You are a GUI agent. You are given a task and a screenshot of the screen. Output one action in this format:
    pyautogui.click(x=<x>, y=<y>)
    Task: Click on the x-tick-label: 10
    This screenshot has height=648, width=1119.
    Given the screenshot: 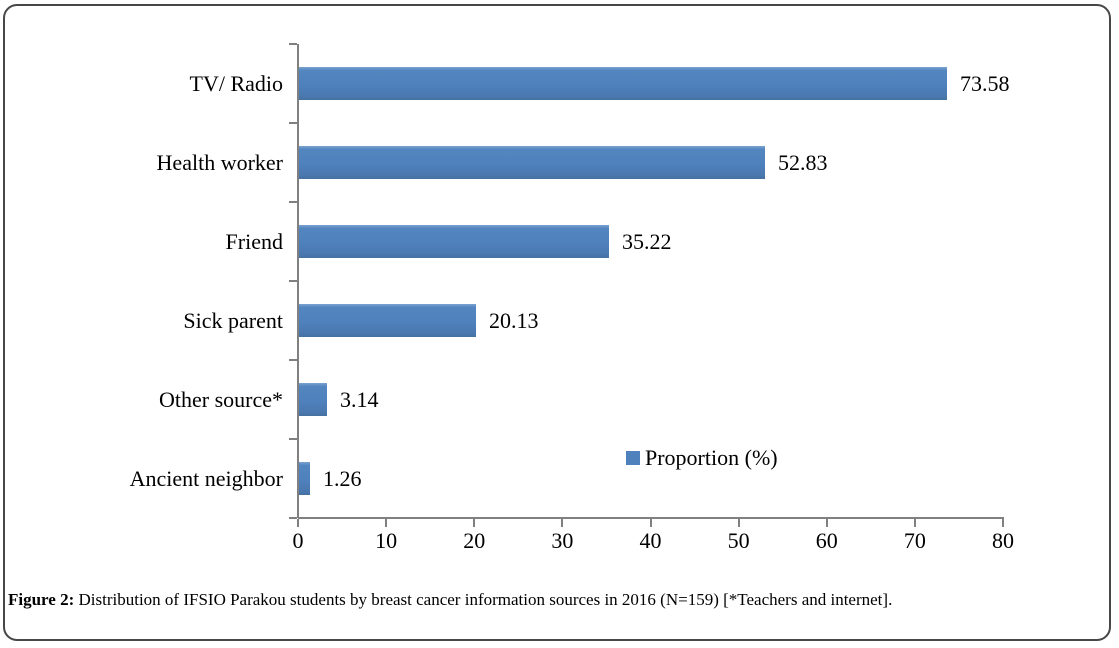 What is the action you would take?
    pyautogui.click(x=386, y=540)
    